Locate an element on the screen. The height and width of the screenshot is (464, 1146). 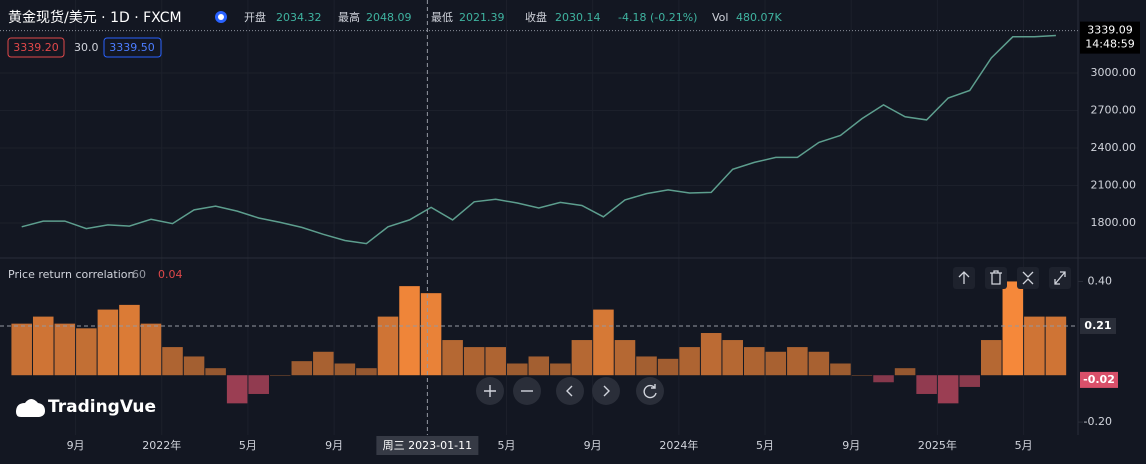
field-label: 最高 is located at coordinates (349, 17).